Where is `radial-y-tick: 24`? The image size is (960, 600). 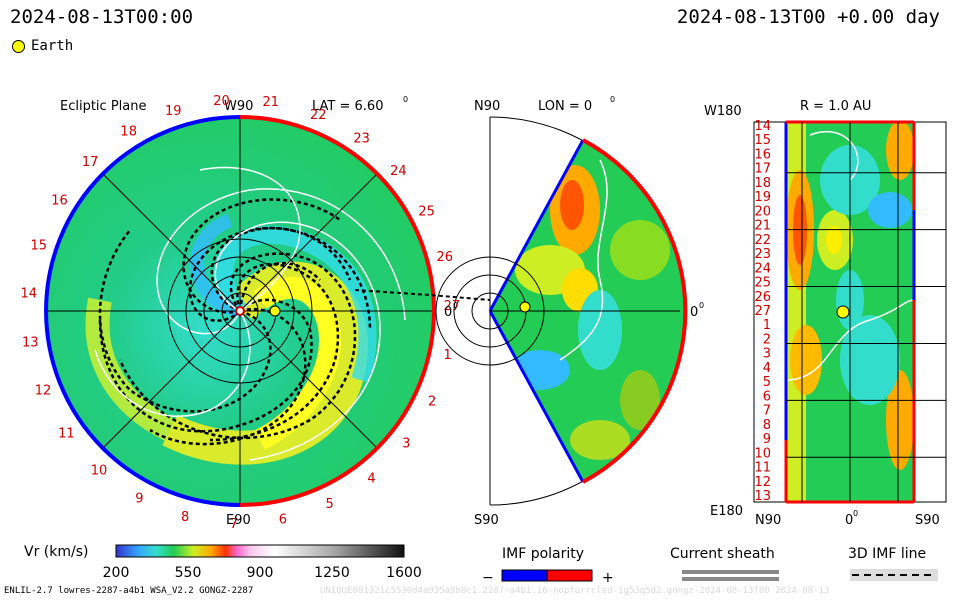 radial-y-tick: 24 is located at coordinates (762, 268).